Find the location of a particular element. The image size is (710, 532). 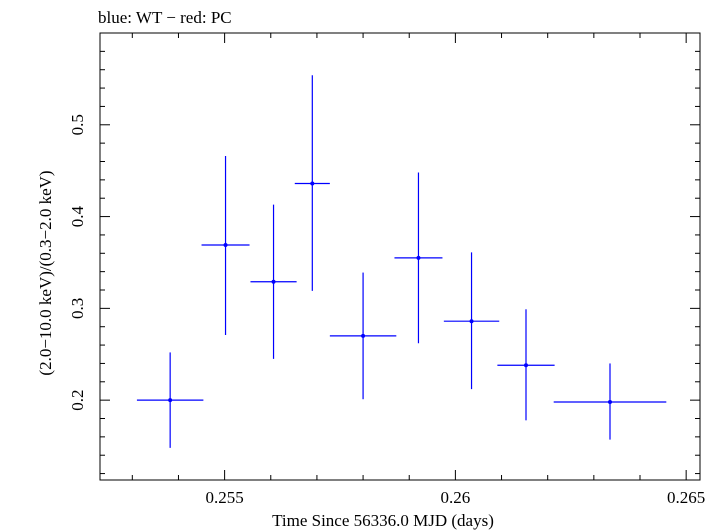

y-tick-label: 0.5 is located at coordinates (77, 124).